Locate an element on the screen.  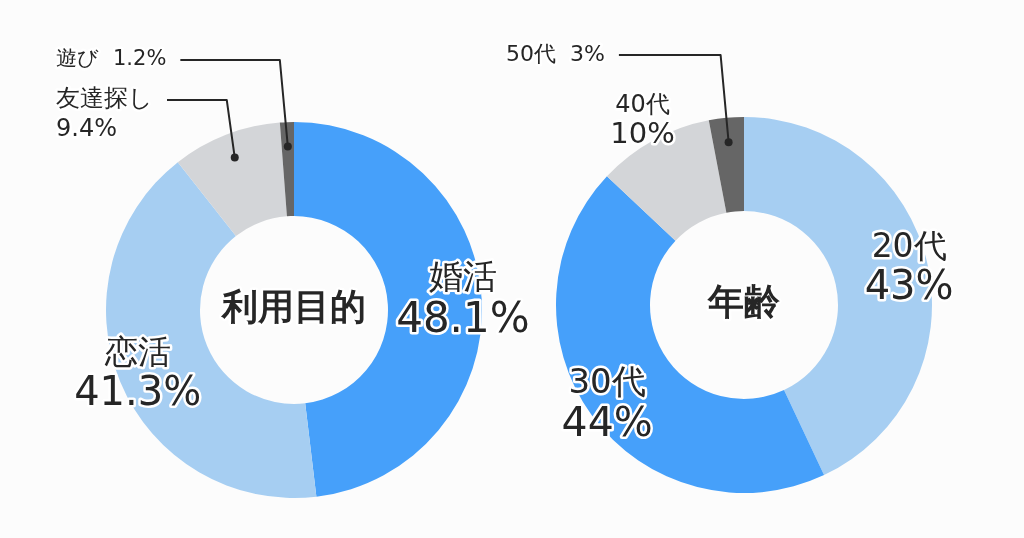
slice-label: 遊び is located at coordinates (77, 58).